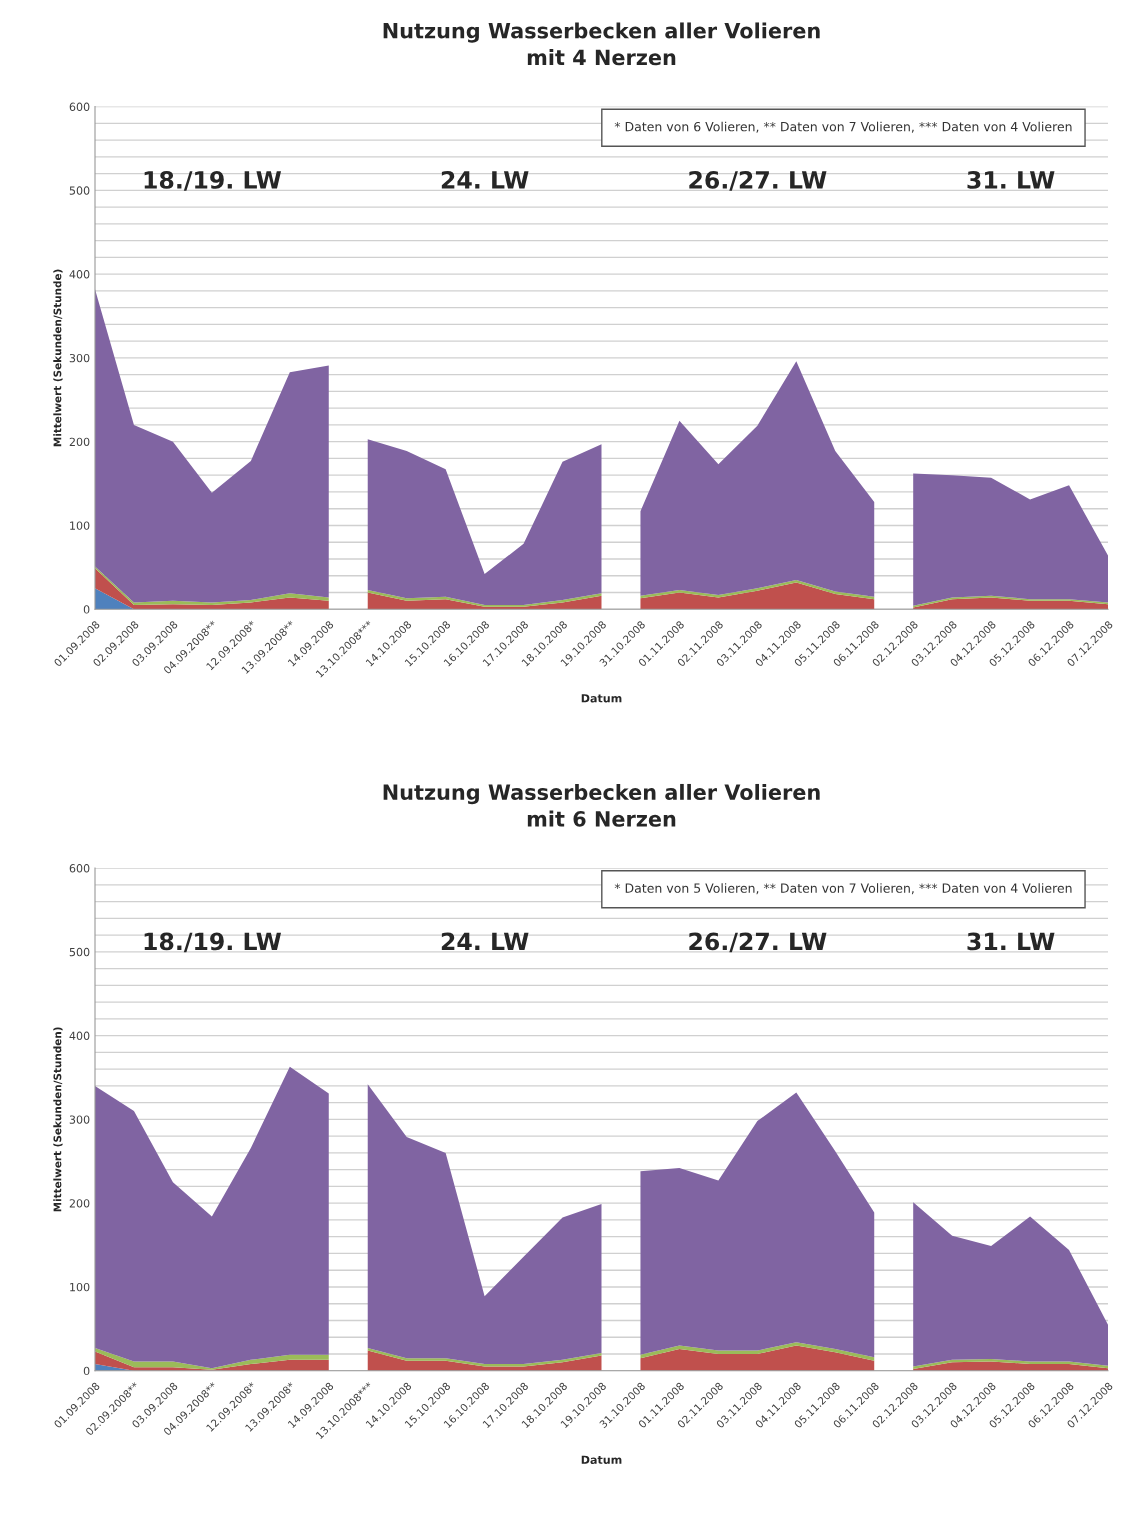  I want to click on chart-title: Nutzung Wasserbecken aller Volieren mit 4 Nerzen, so click(601, 44).